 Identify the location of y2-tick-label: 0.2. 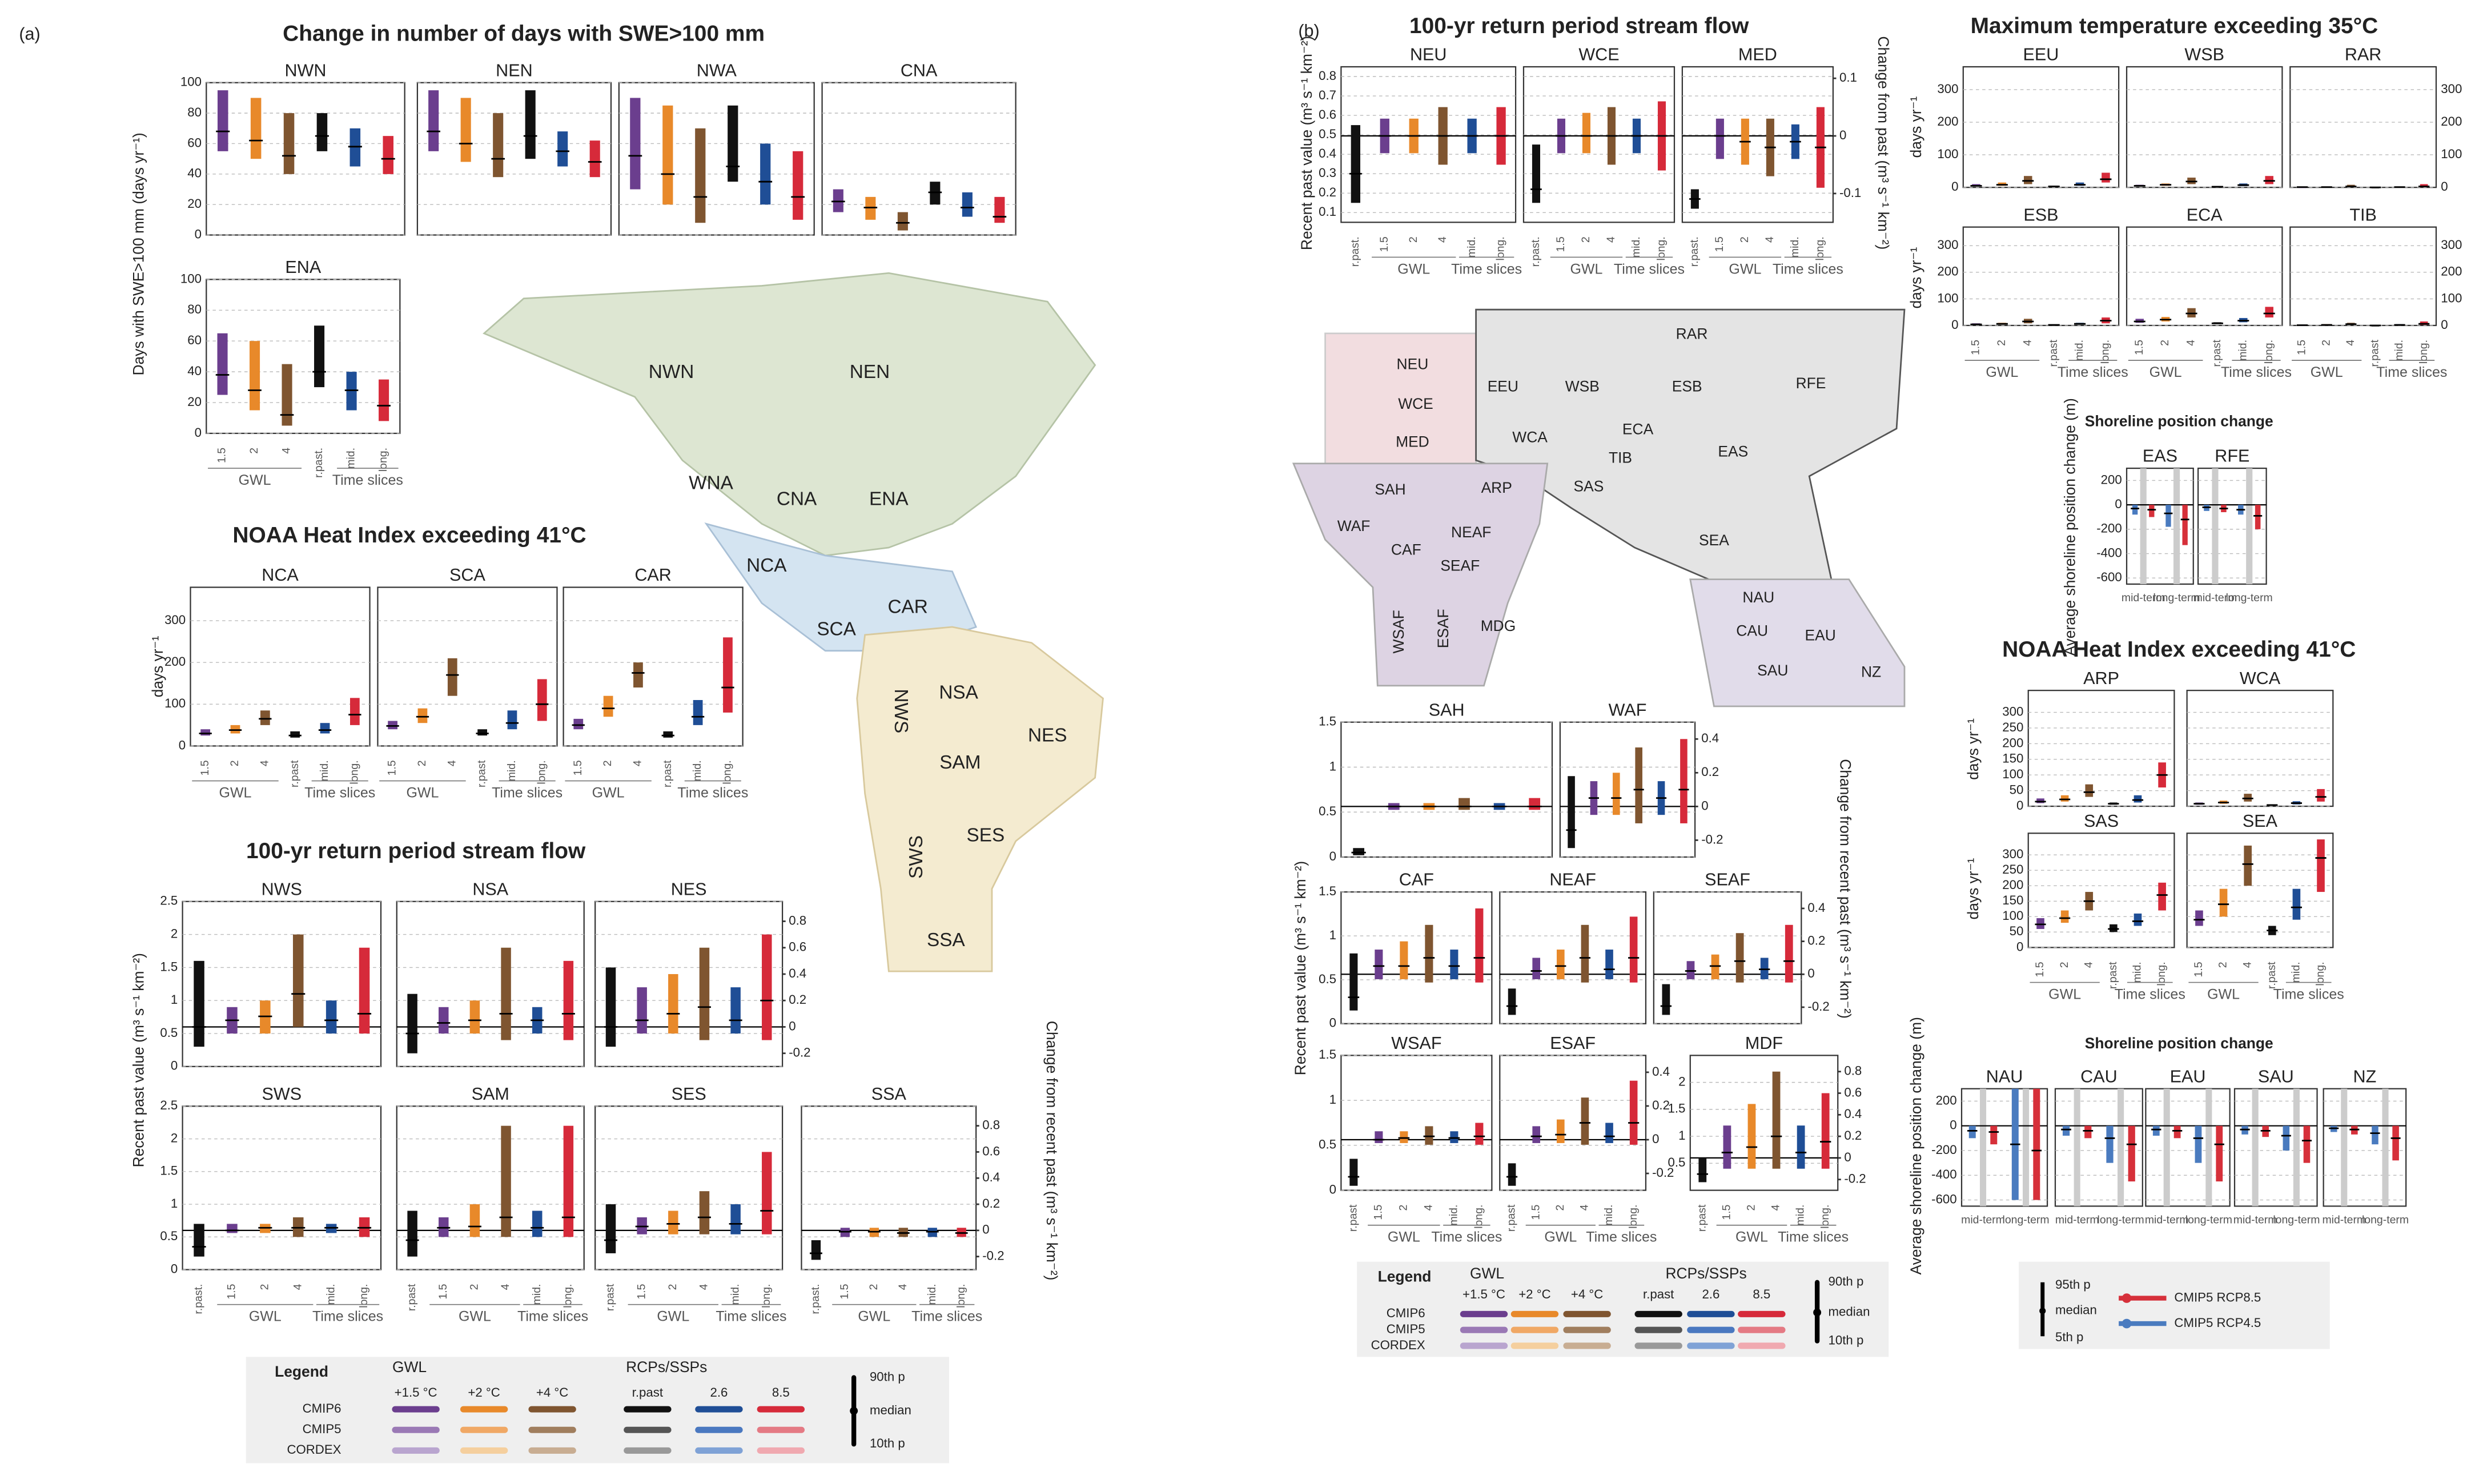
(1661, 1105).